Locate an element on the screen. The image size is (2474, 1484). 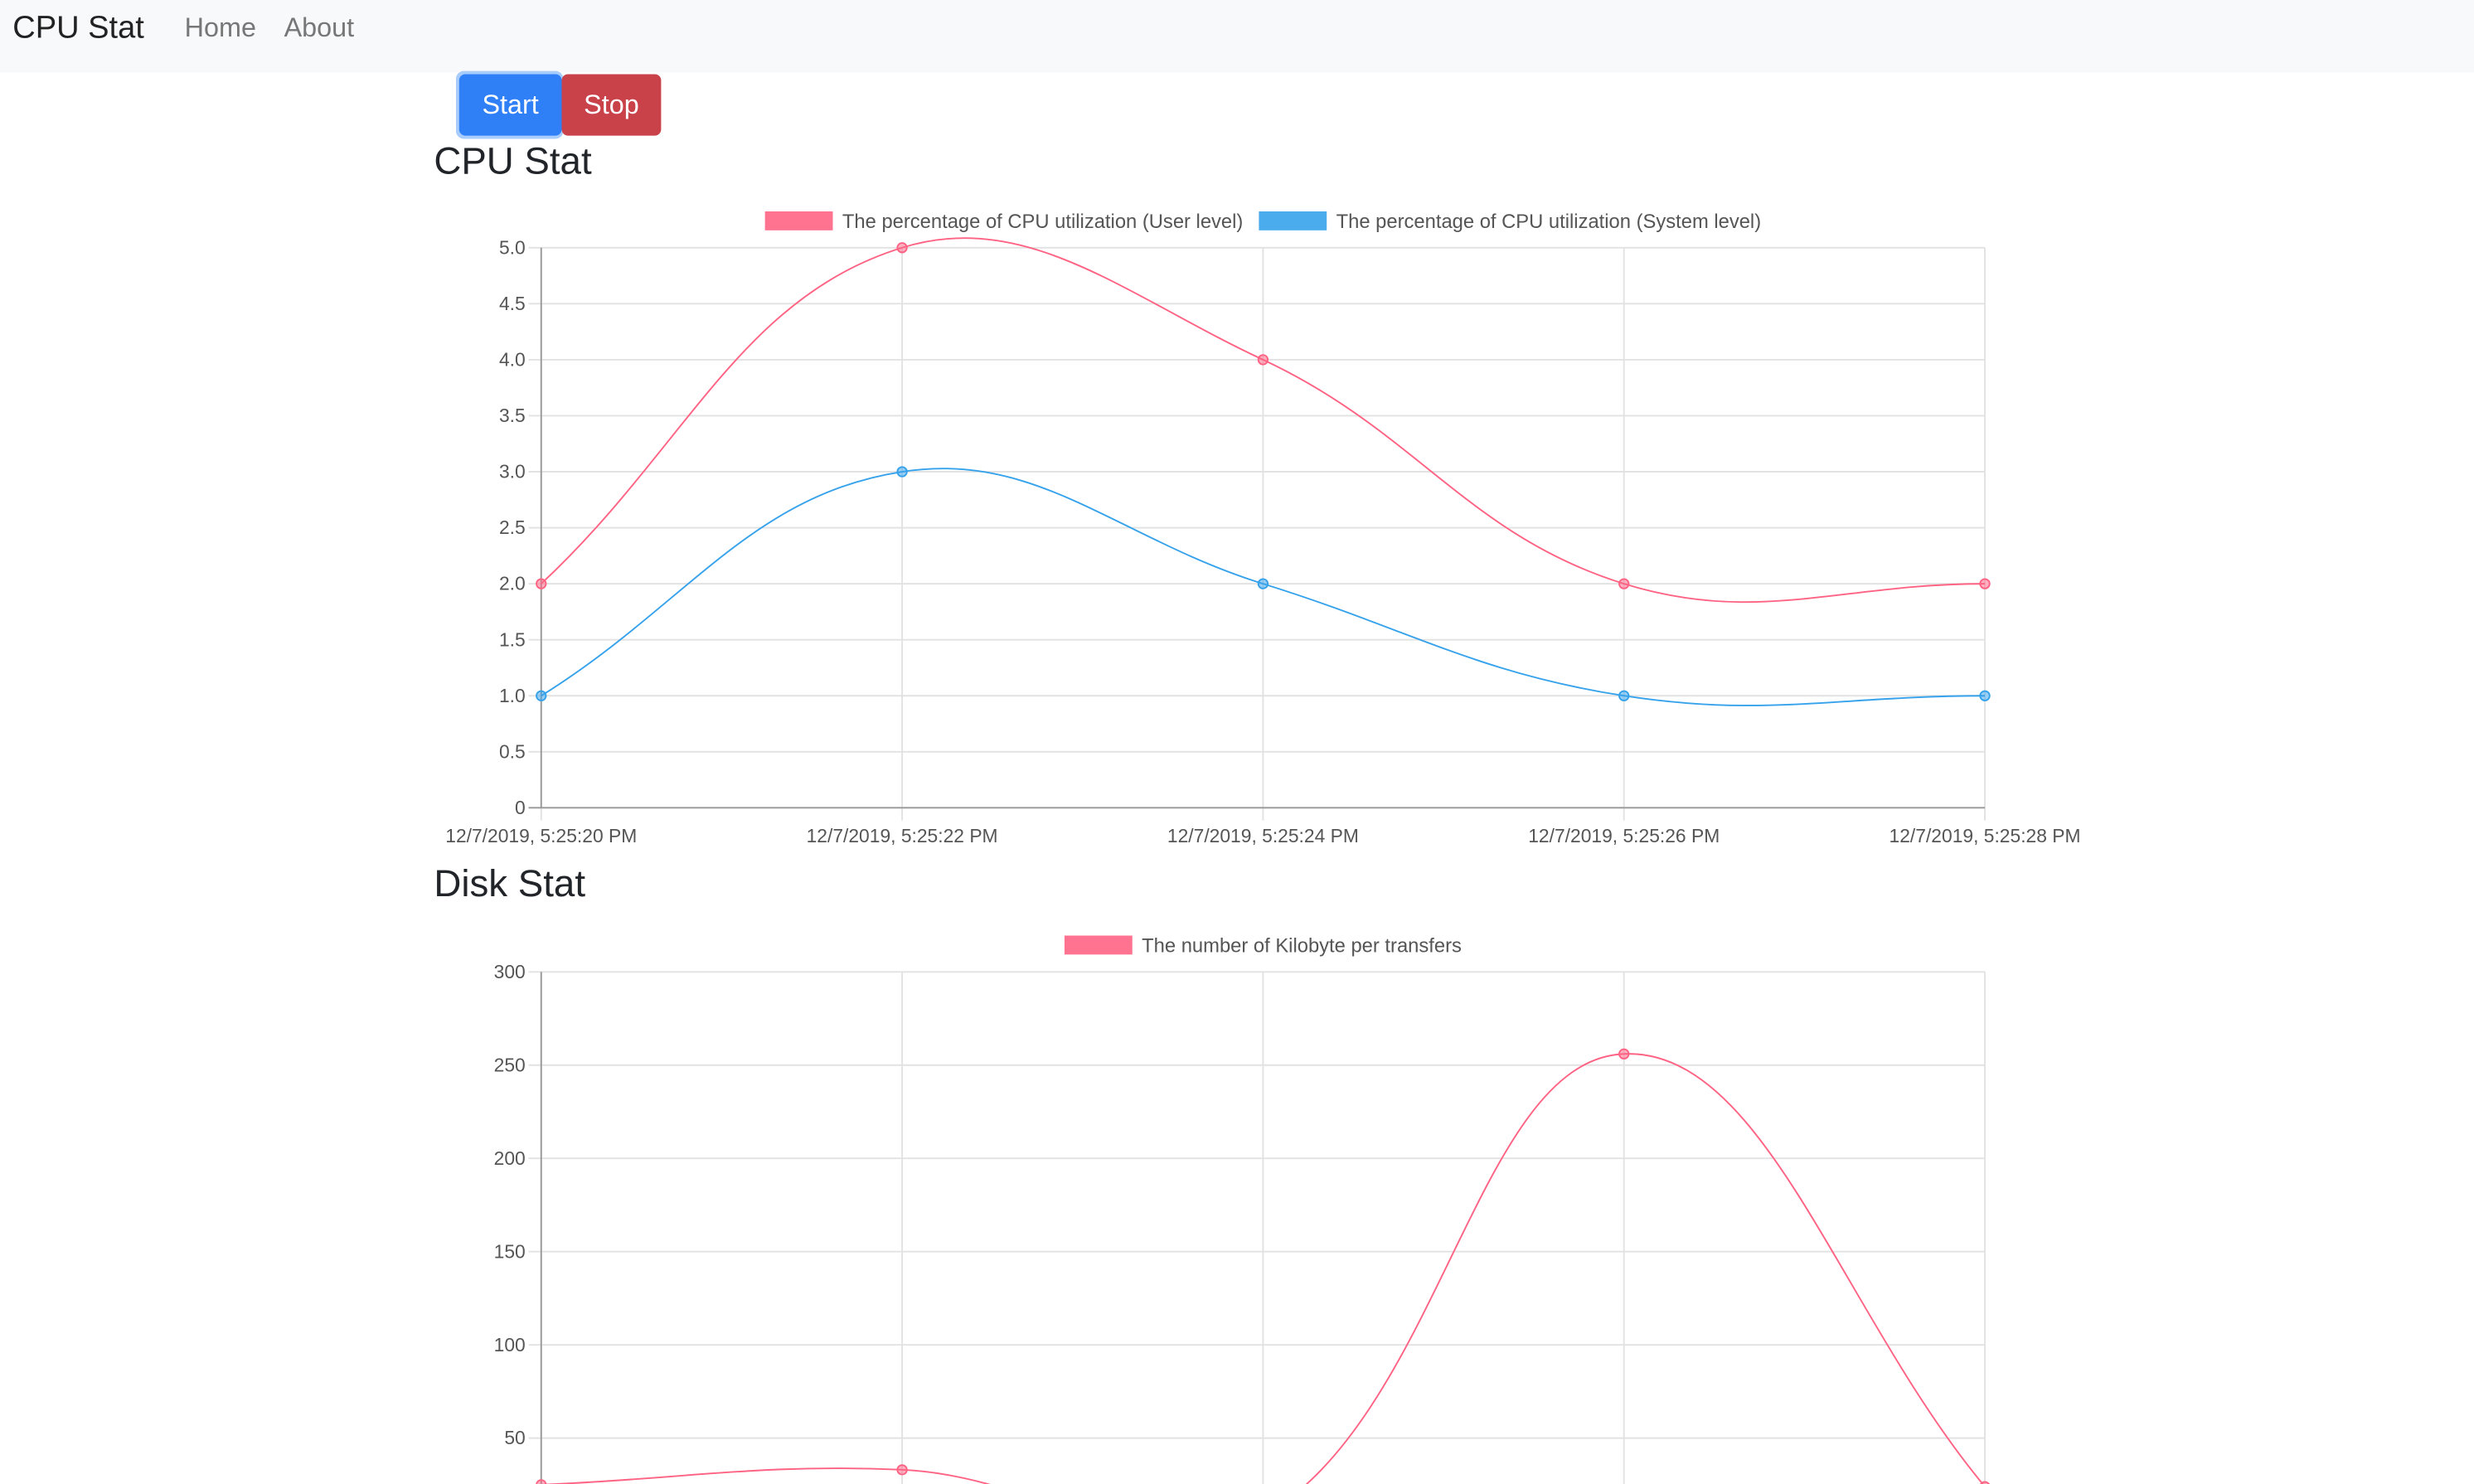
chart-heading: Disk Stat is located at coordinates (510, 883).